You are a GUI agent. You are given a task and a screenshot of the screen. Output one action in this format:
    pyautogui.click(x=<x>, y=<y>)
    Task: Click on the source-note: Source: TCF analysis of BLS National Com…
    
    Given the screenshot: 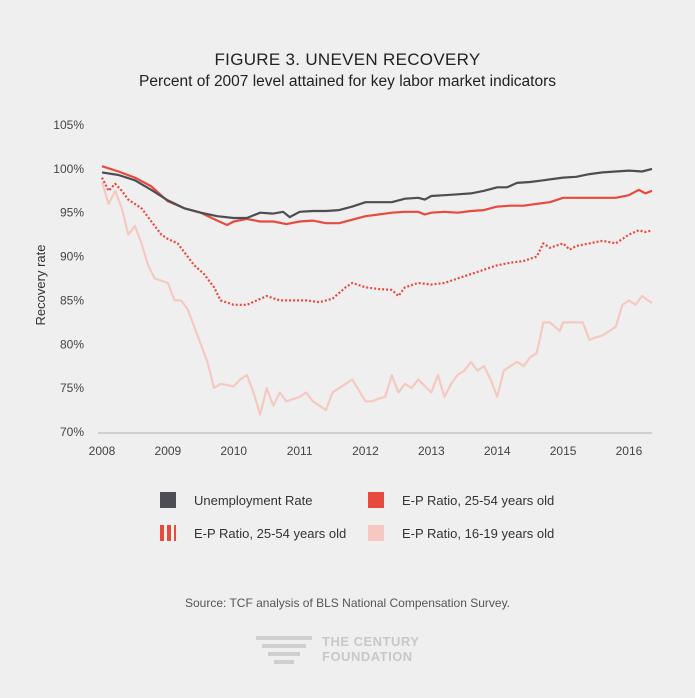 What is the action you would take?
    pyautogui.click(x=347, y=603)
    